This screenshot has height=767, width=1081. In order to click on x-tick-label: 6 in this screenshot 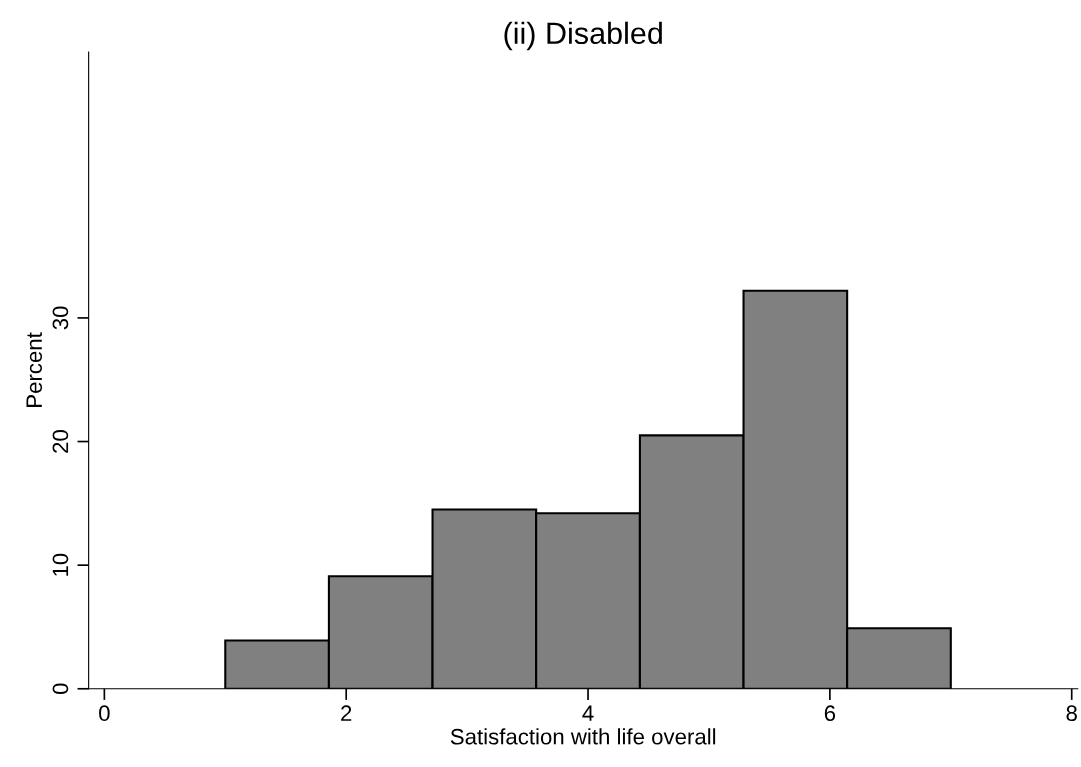, I will do `click(830, 713)`.